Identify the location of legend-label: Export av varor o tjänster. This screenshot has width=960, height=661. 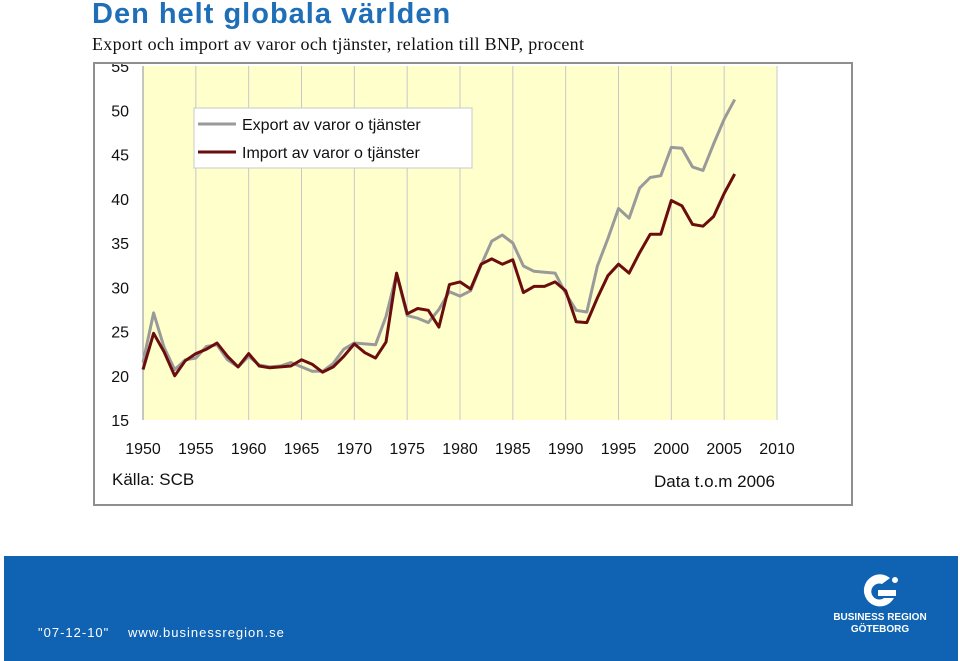
(331, 125).